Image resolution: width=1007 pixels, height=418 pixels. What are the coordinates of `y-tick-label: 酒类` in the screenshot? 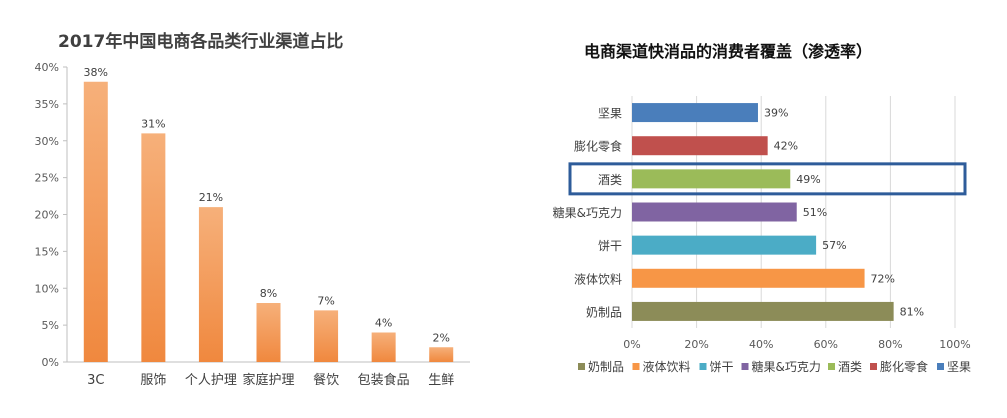 It's located at (610, 180).